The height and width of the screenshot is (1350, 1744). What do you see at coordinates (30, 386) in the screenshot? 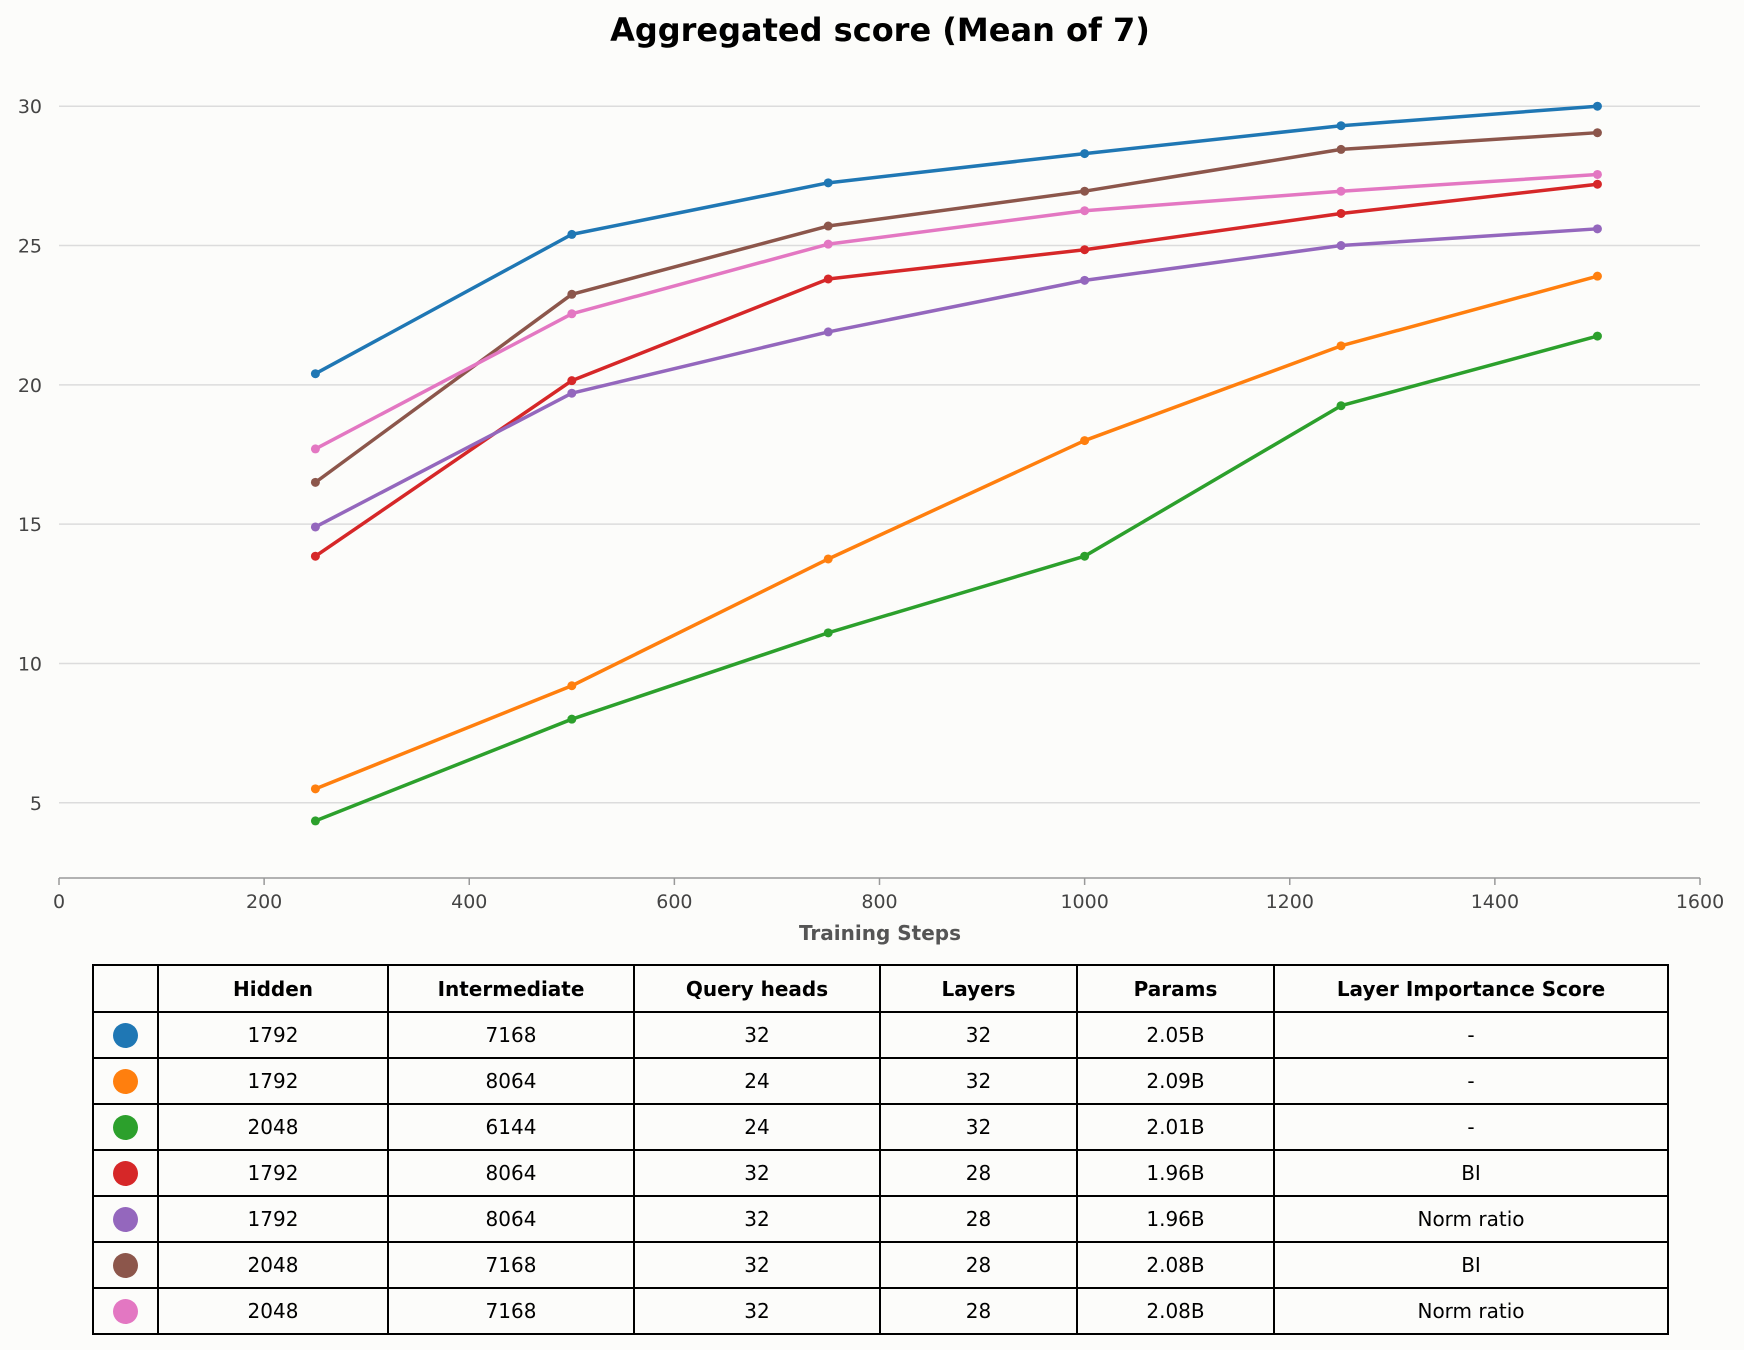
I see `y-tick-label: 20` at bounding box center [30, 386].